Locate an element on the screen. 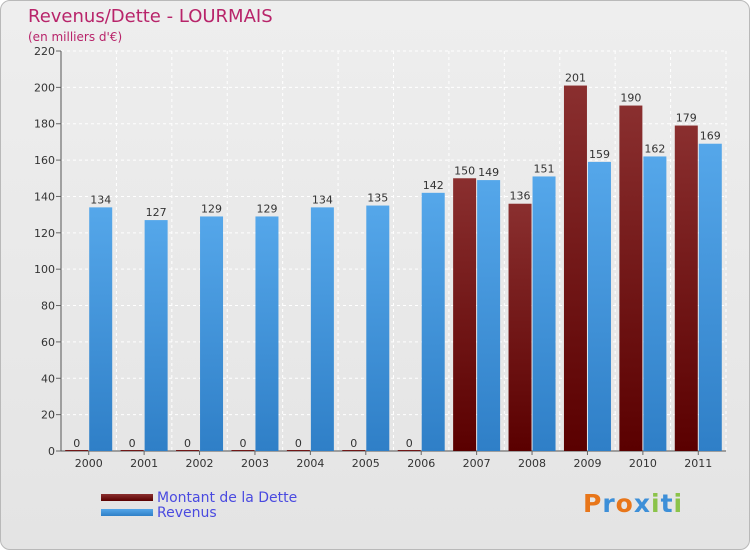  ytick-label-180: 180 is located at coordinates (44, 124).